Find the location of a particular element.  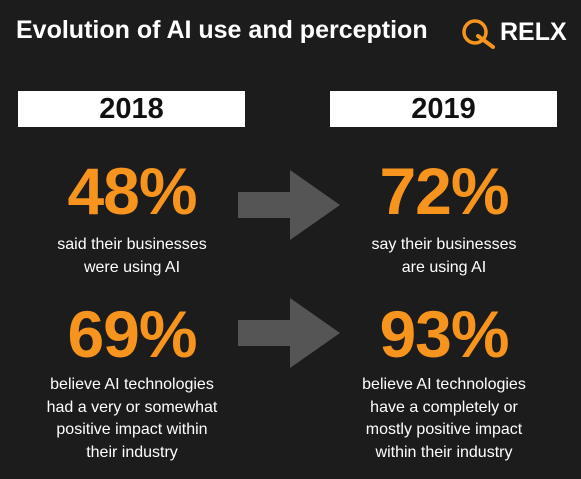

text-line: within their industry is located at coordinates (444, 452).